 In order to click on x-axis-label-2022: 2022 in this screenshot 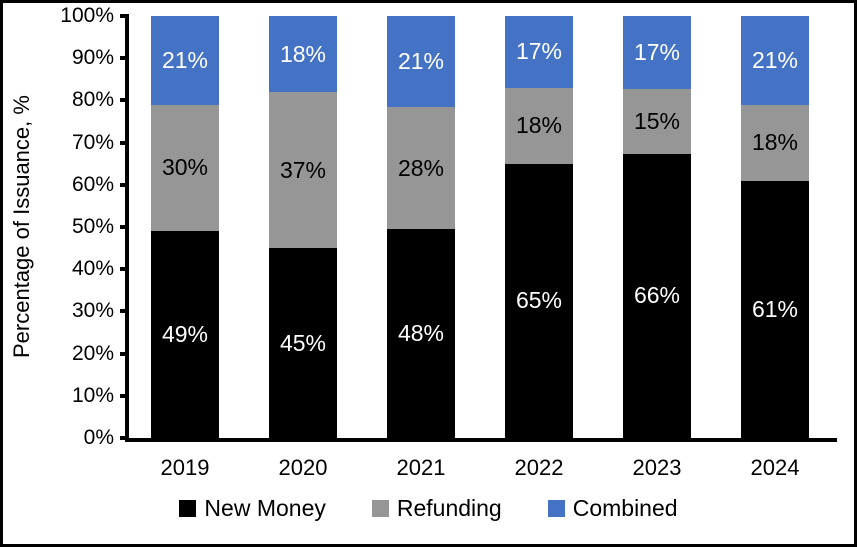, I will do `click(539, 468)`.